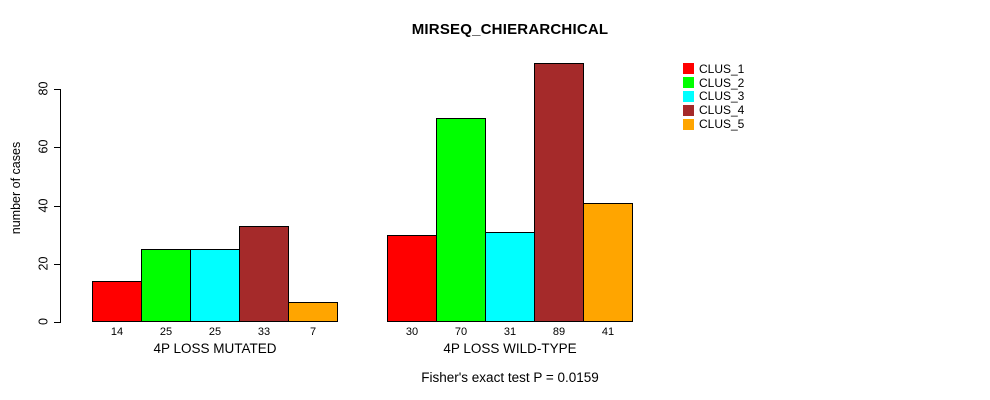 The width and height of the screenshot is (990, 400). Describe the element at coordinates (510, 348) in the screenshot. I see `x-category-label-wild-type: 4P LOSS WILD-TYPE` at that location.